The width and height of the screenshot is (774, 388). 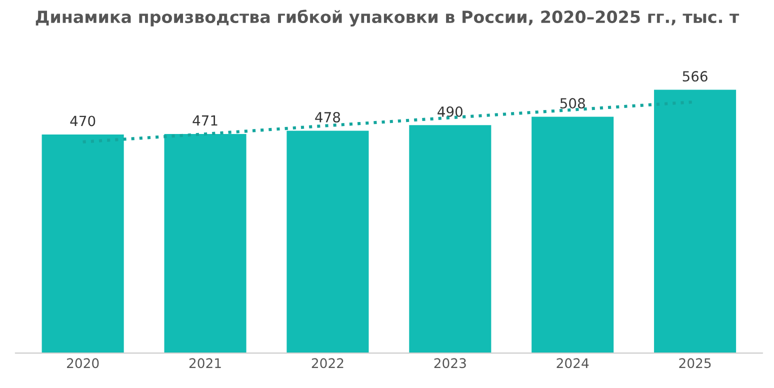 What do you see at coordinates (695, 363) in the screenshot?
I see `x-tick-label: 2025` at bounding box center [695, 363].